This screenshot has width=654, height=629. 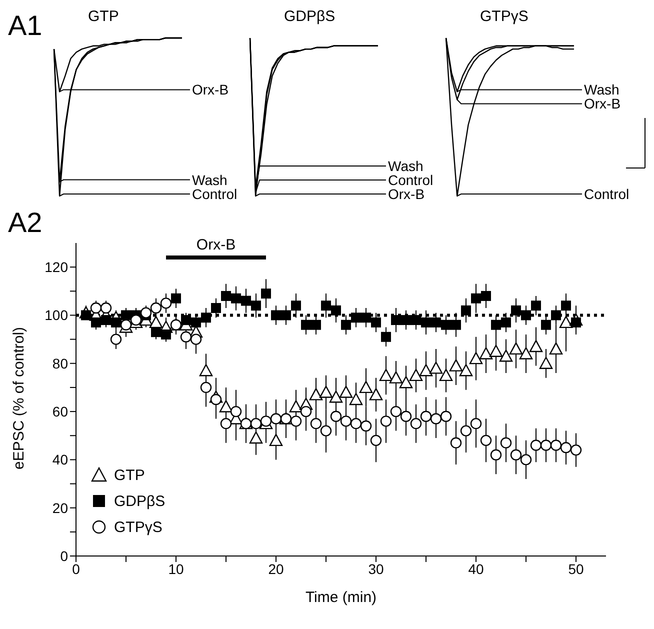 What do you see at coordinates (60, 412) in the screenshot?
I see `y-tick-label: 60` at bounding box center [60, 412].